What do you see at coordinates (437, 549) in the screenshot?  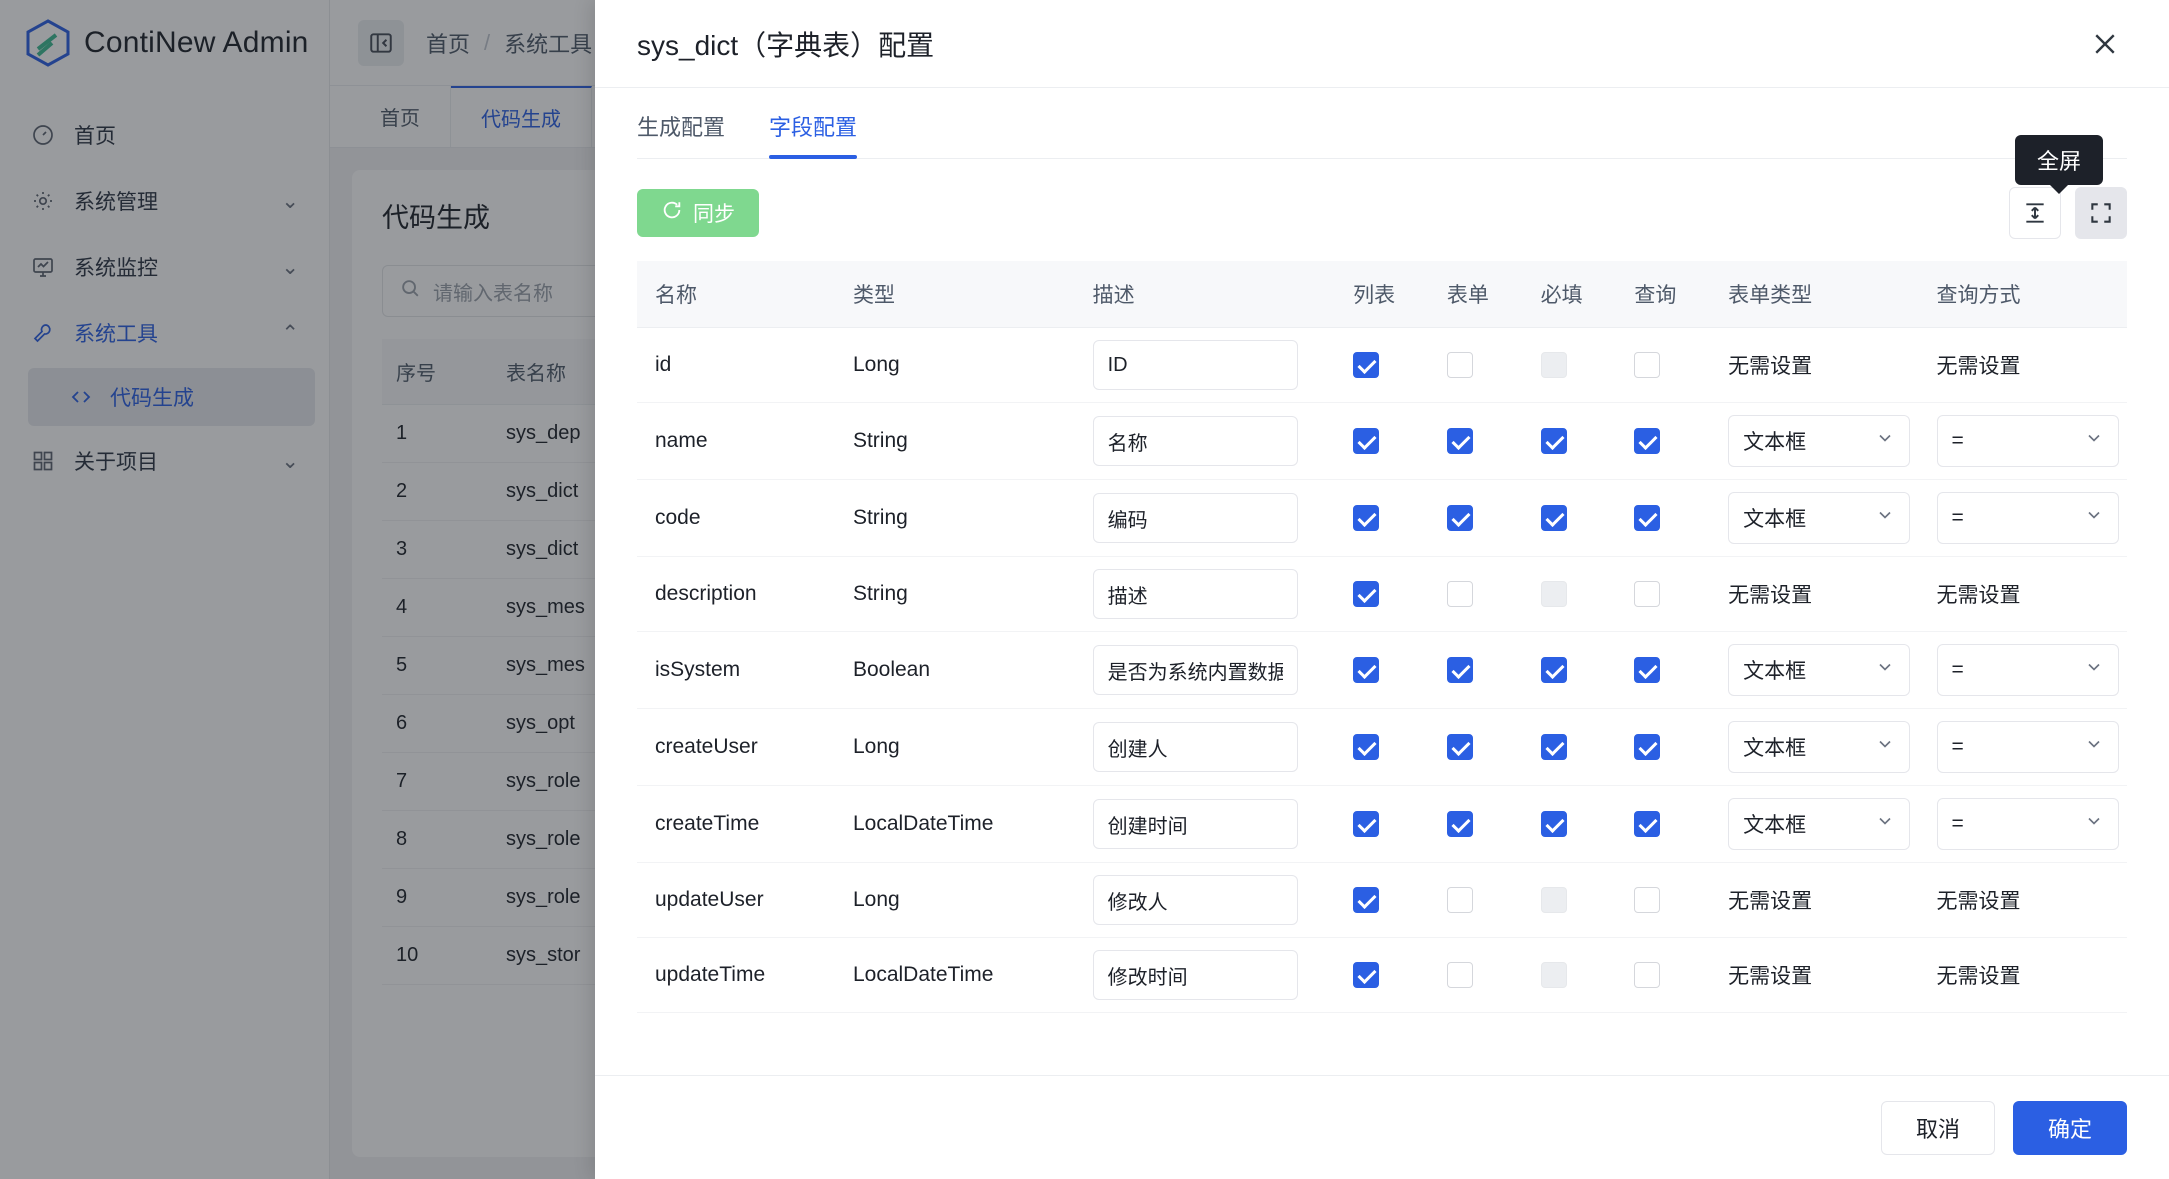 I see `cell-index: 3` at bounding box center [437, 549].